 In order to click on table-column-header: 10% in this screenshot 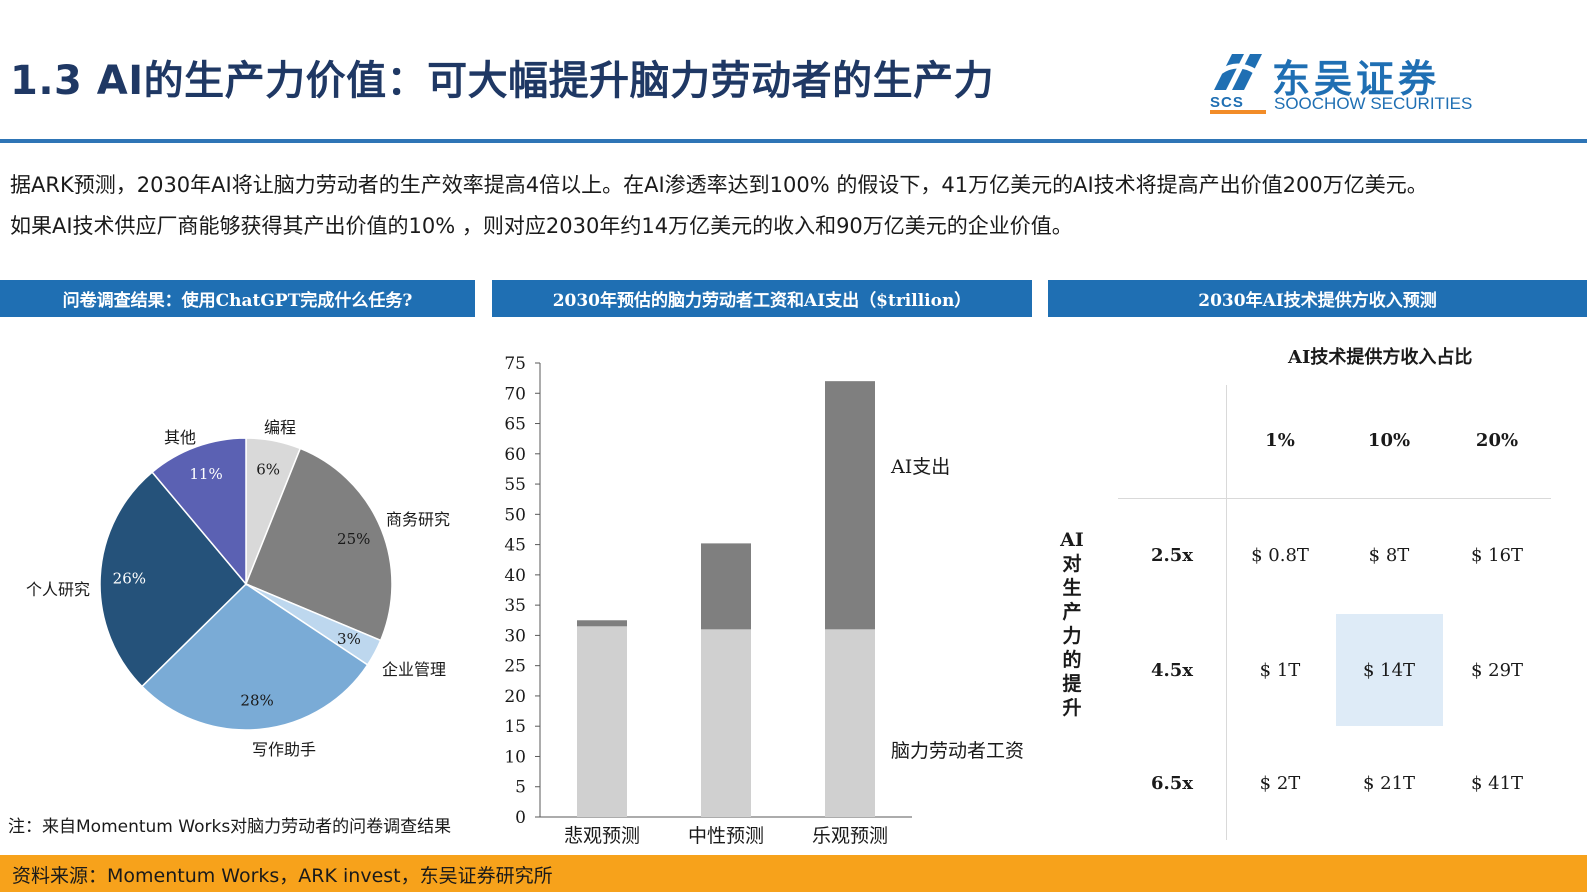, I will do `click(1389, 440)`.